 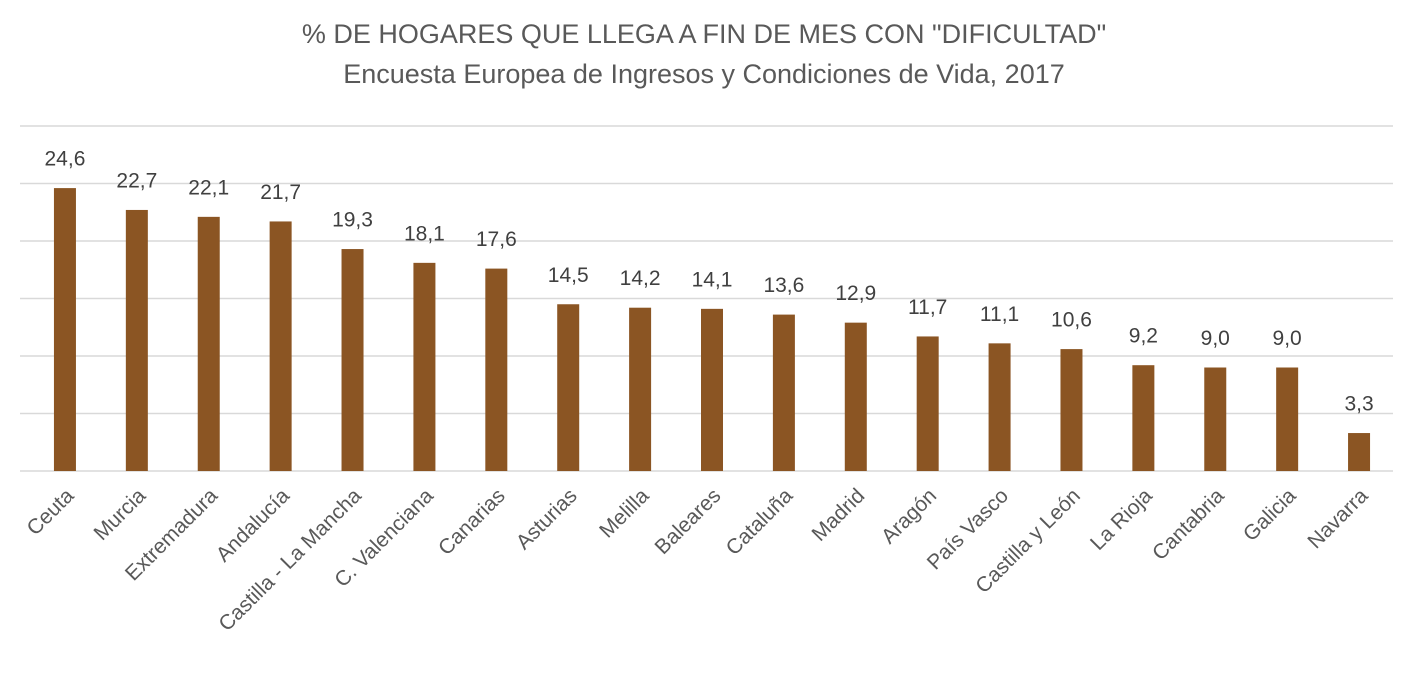 What do you see at coordinates (712, 279) in the screenshot?
I see `value-label: 14,1` at bounding box center [712, 279].